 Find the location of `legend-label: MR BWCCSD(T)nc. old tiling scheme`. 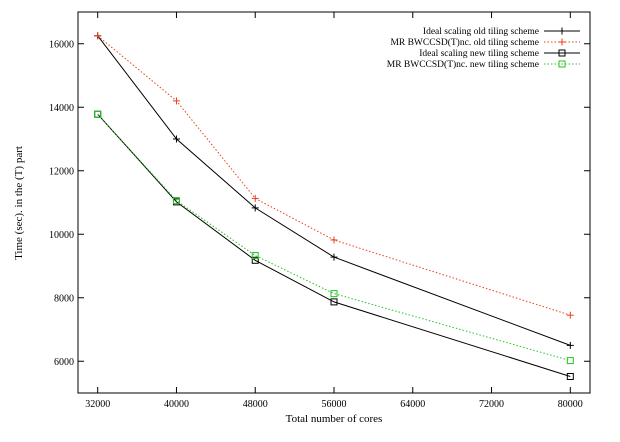

legend-label: MR BWCCSD(T)nc. old tiling scheme is located at coordinates (464, 42).